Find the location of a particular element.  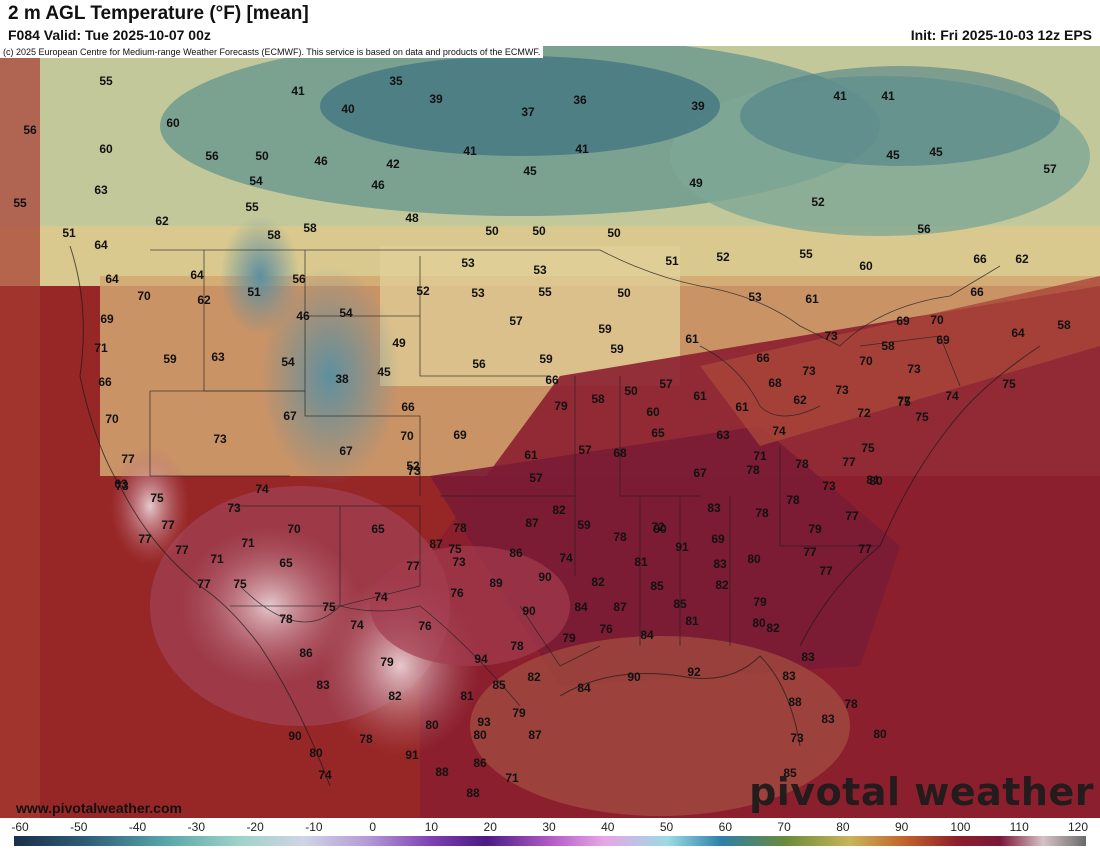

legend-tick-label: 110 is located at coordinates (1019, 827).